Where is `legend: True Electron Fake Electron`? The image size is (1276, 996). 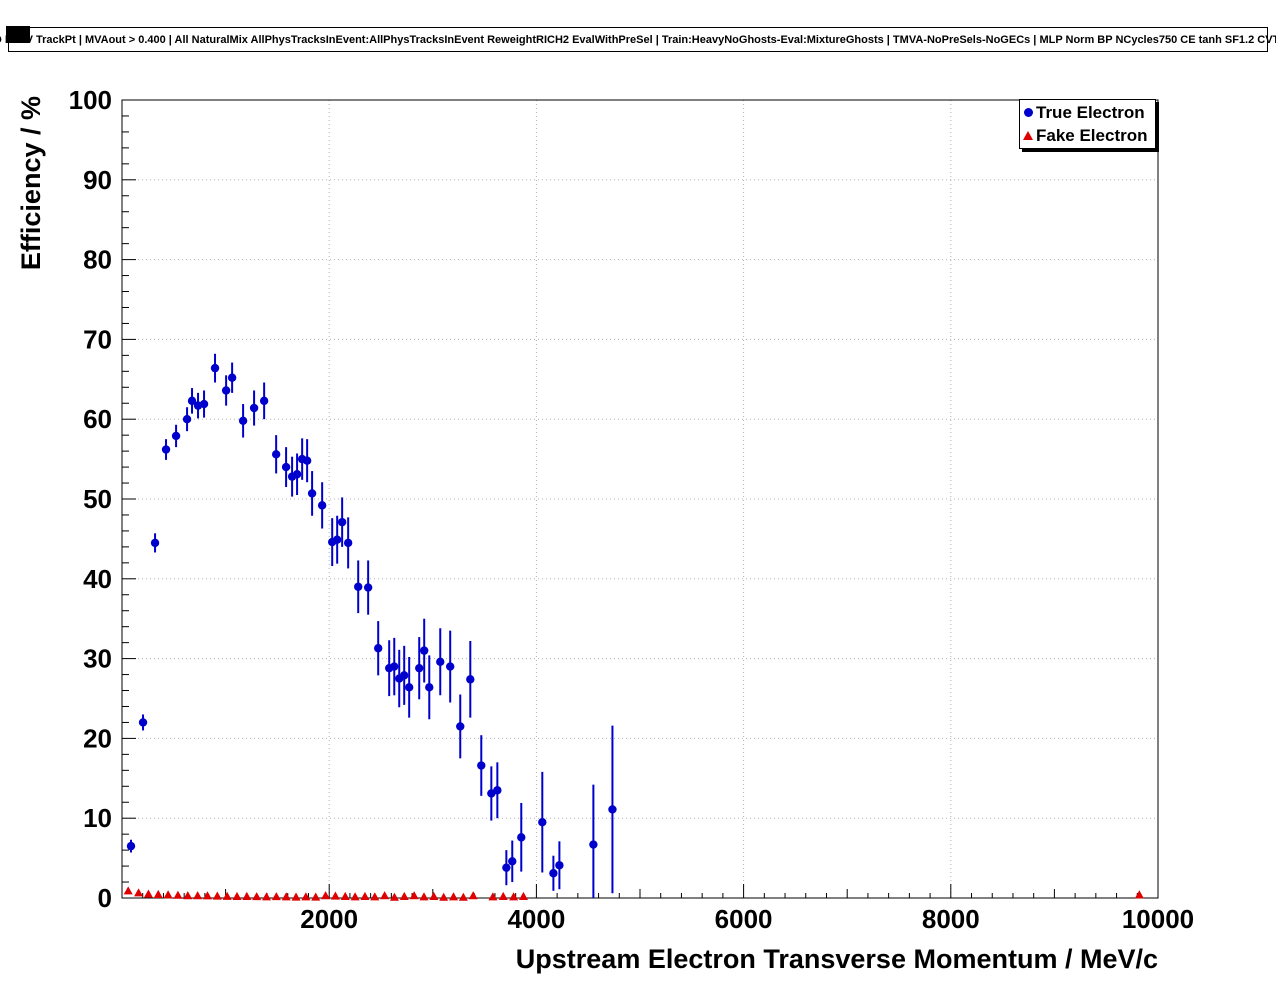 legend: True Electron Fake Electron is located at coordinates (1087, 124).